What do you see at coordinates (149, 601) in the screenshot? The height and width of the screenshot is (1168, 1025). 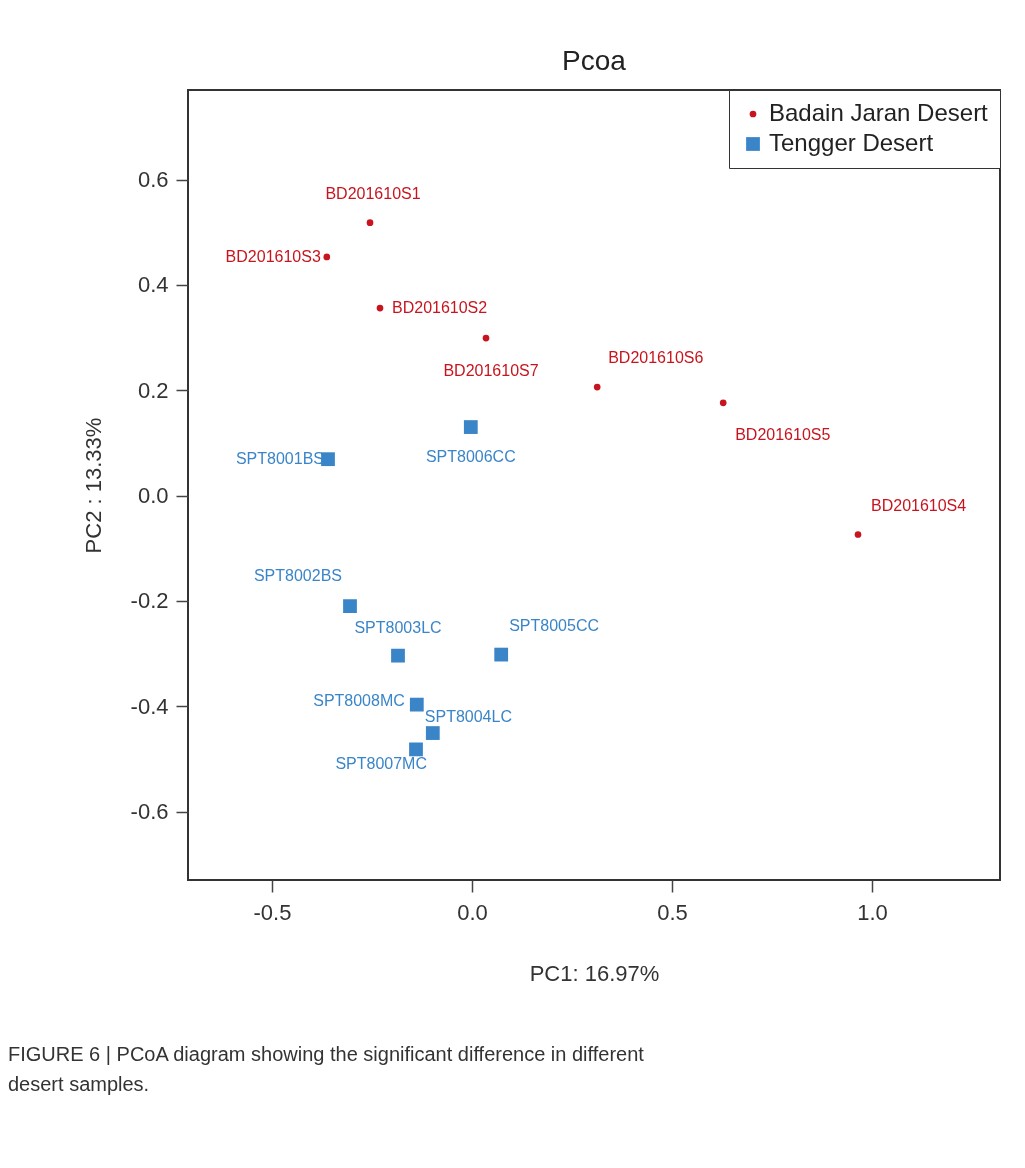 I see `y-tick-label: -0.2` at bounding box center [149, 601].